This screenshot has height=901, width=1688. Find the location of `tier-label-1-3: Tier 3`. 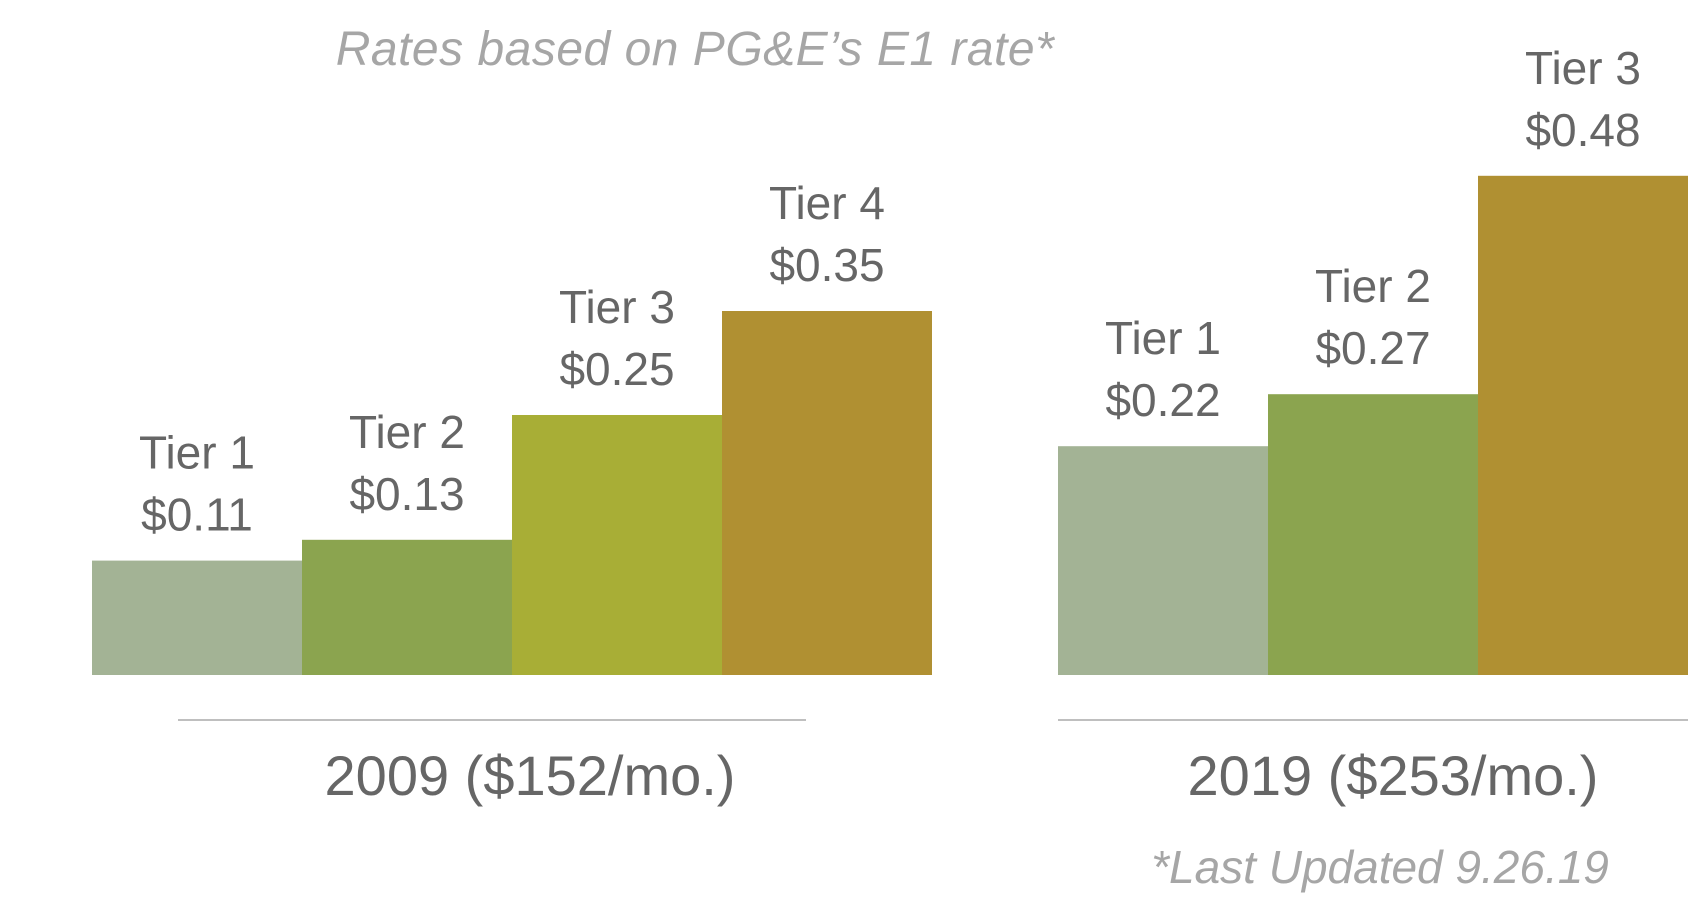

tier-label-1-3: Tier 3 is located at coordinates (617, 307).